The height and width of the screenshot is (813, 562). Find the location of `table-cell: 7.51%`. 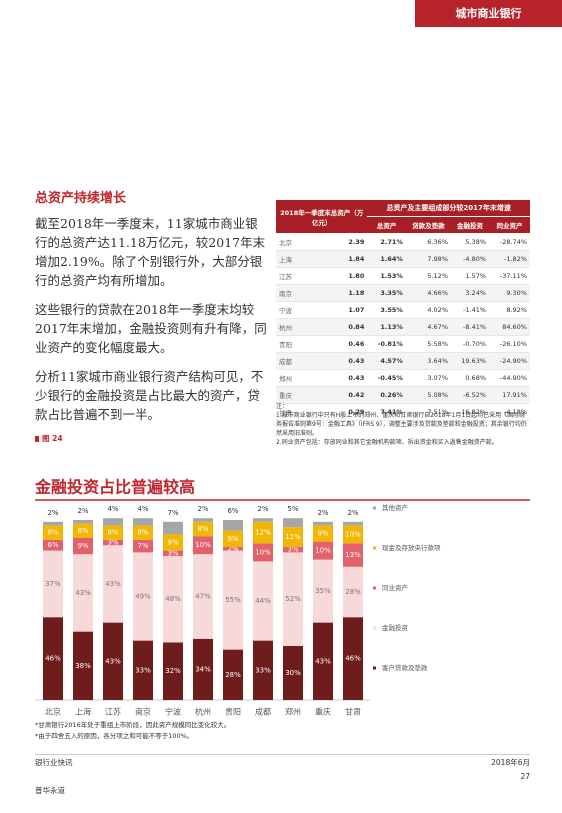

table-cell: 7.51% is located at coordinates (428, 412).